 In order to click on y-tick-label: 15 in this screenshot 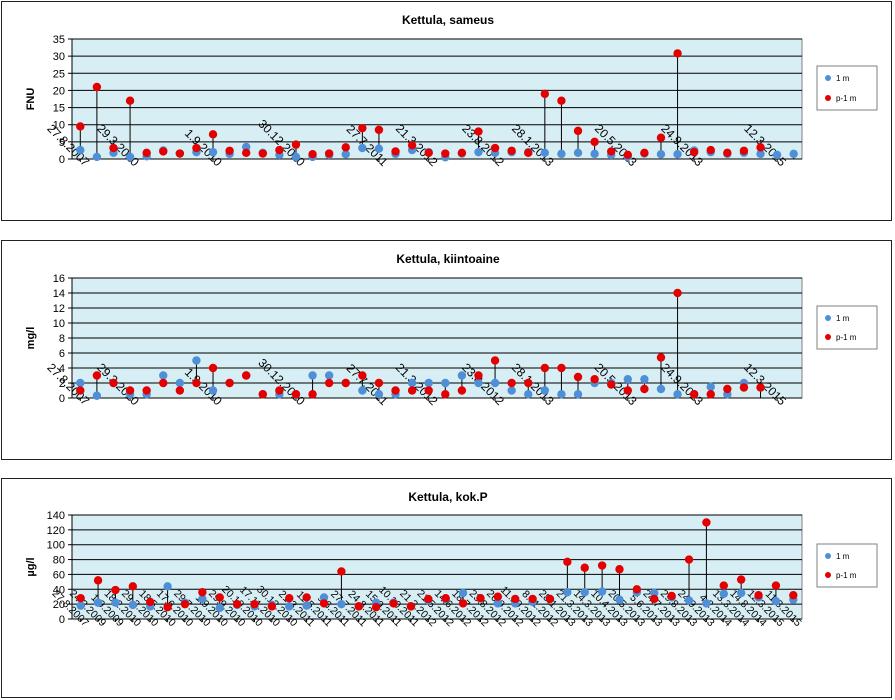, I will do `click(59, 109)`.